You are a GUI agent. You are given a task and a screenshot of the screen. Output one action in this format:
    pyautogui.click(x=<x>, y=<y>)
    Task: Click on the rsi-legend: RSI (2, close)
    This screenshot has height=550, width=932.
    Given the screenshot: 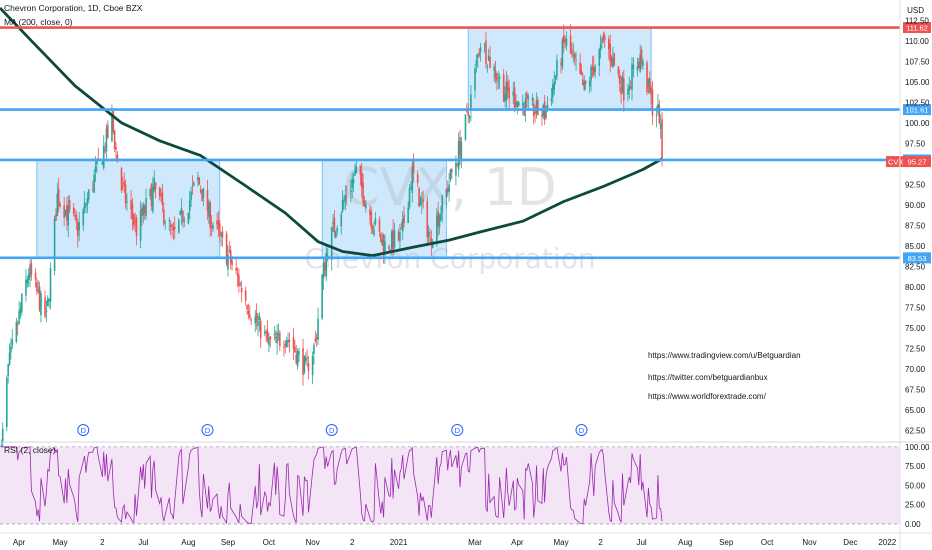 What is the action you would take?
    pyautogui.click(x=30, y=450)
    